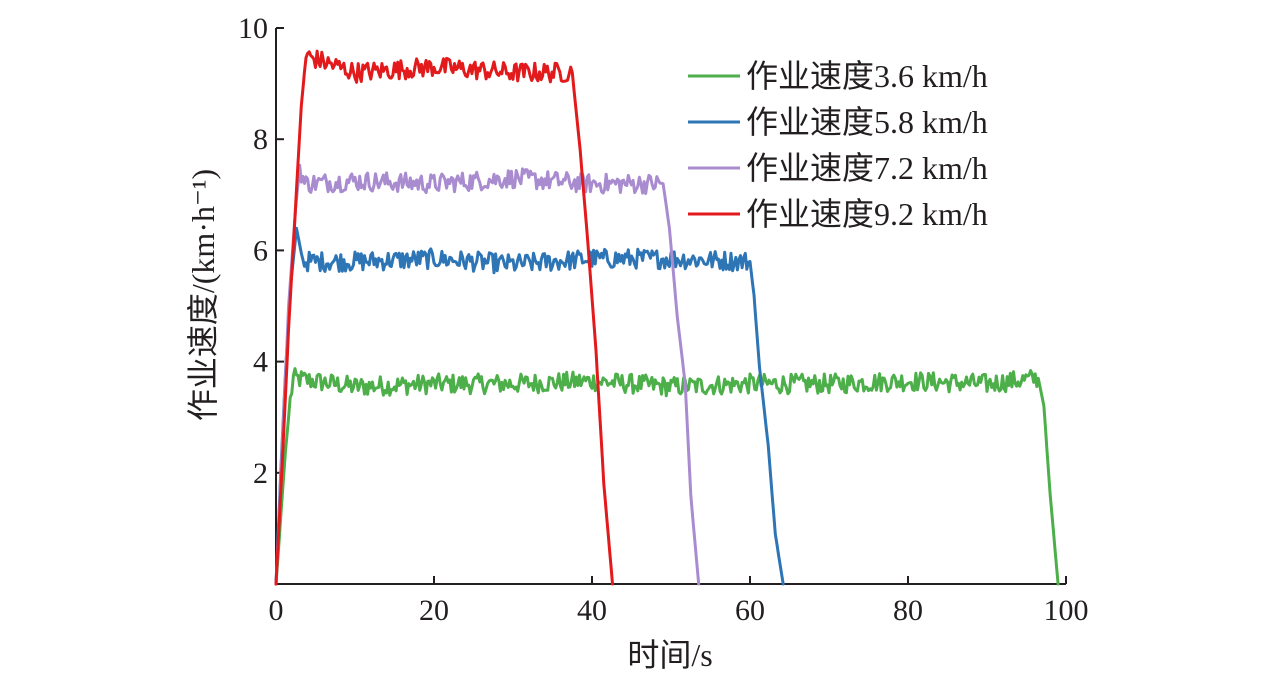 This screenshot has width=1276, height=677. What do you see at coordinates (867, 122) in the screenshot?
I see `legend-label-2: 作业速度5.8 km/h` at bounding box center [867, 122].